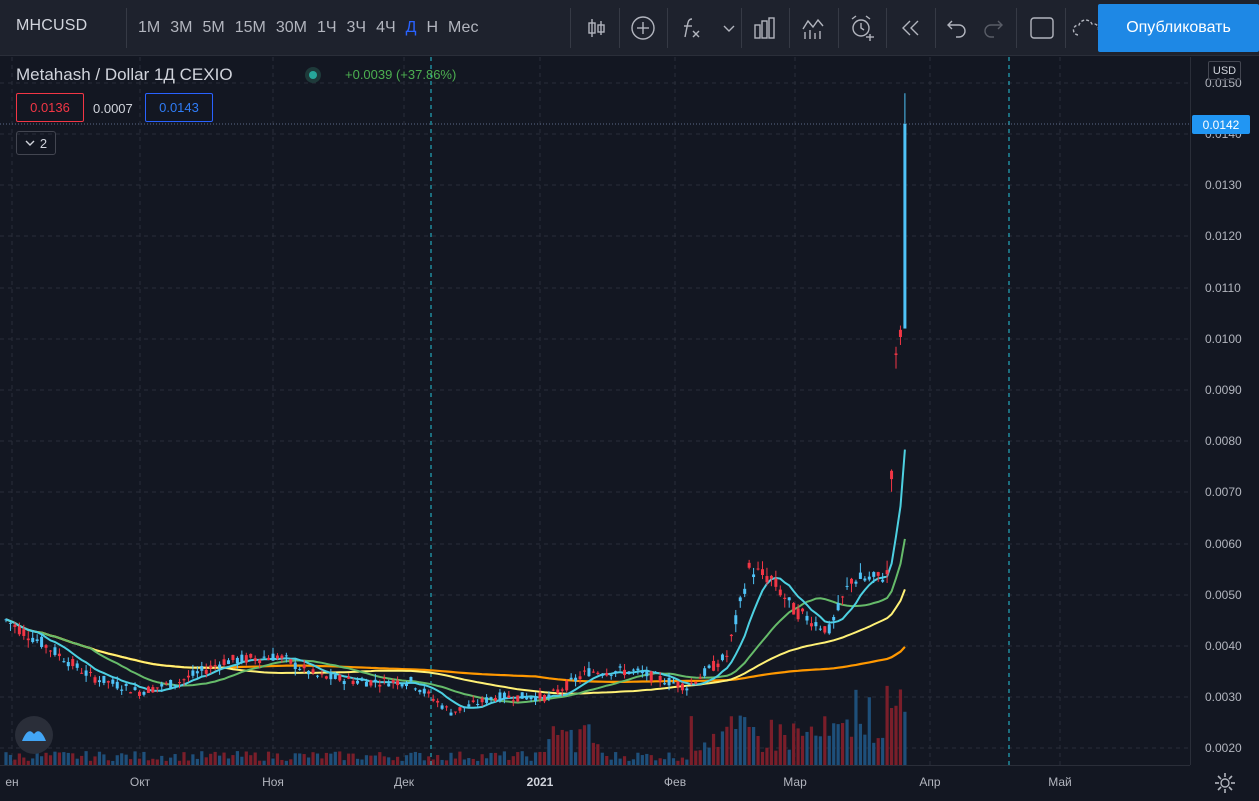 This screenshot has width=1259, height=801. Describe the element at coordinates (36, 143) in the screenshot. I see `indicators-collapse-button: 2` at that location.